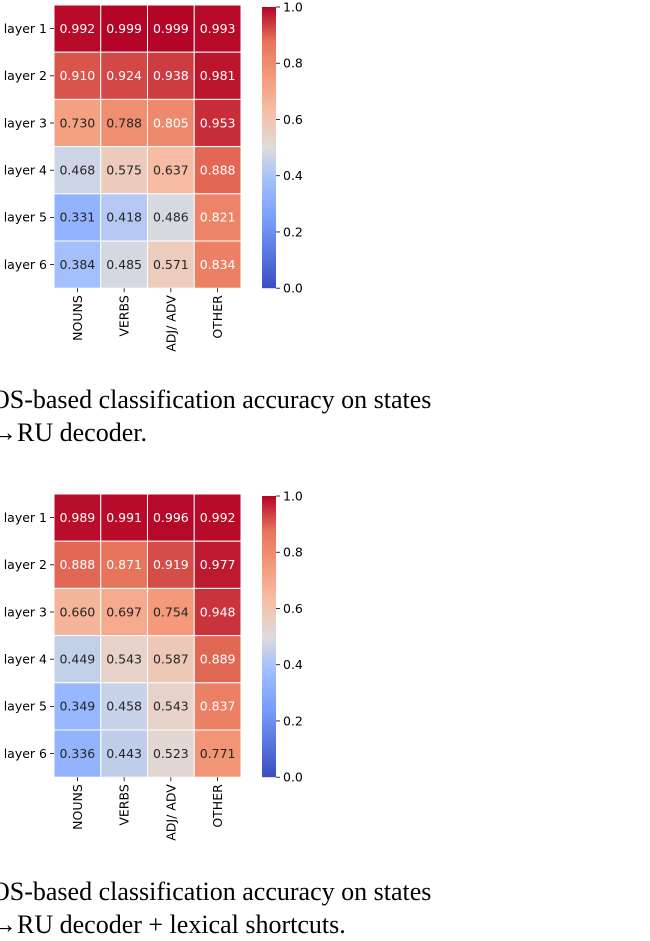 The image size is (650, 941). I want to click on cell-value-label: 0.449, so click(77, 659).